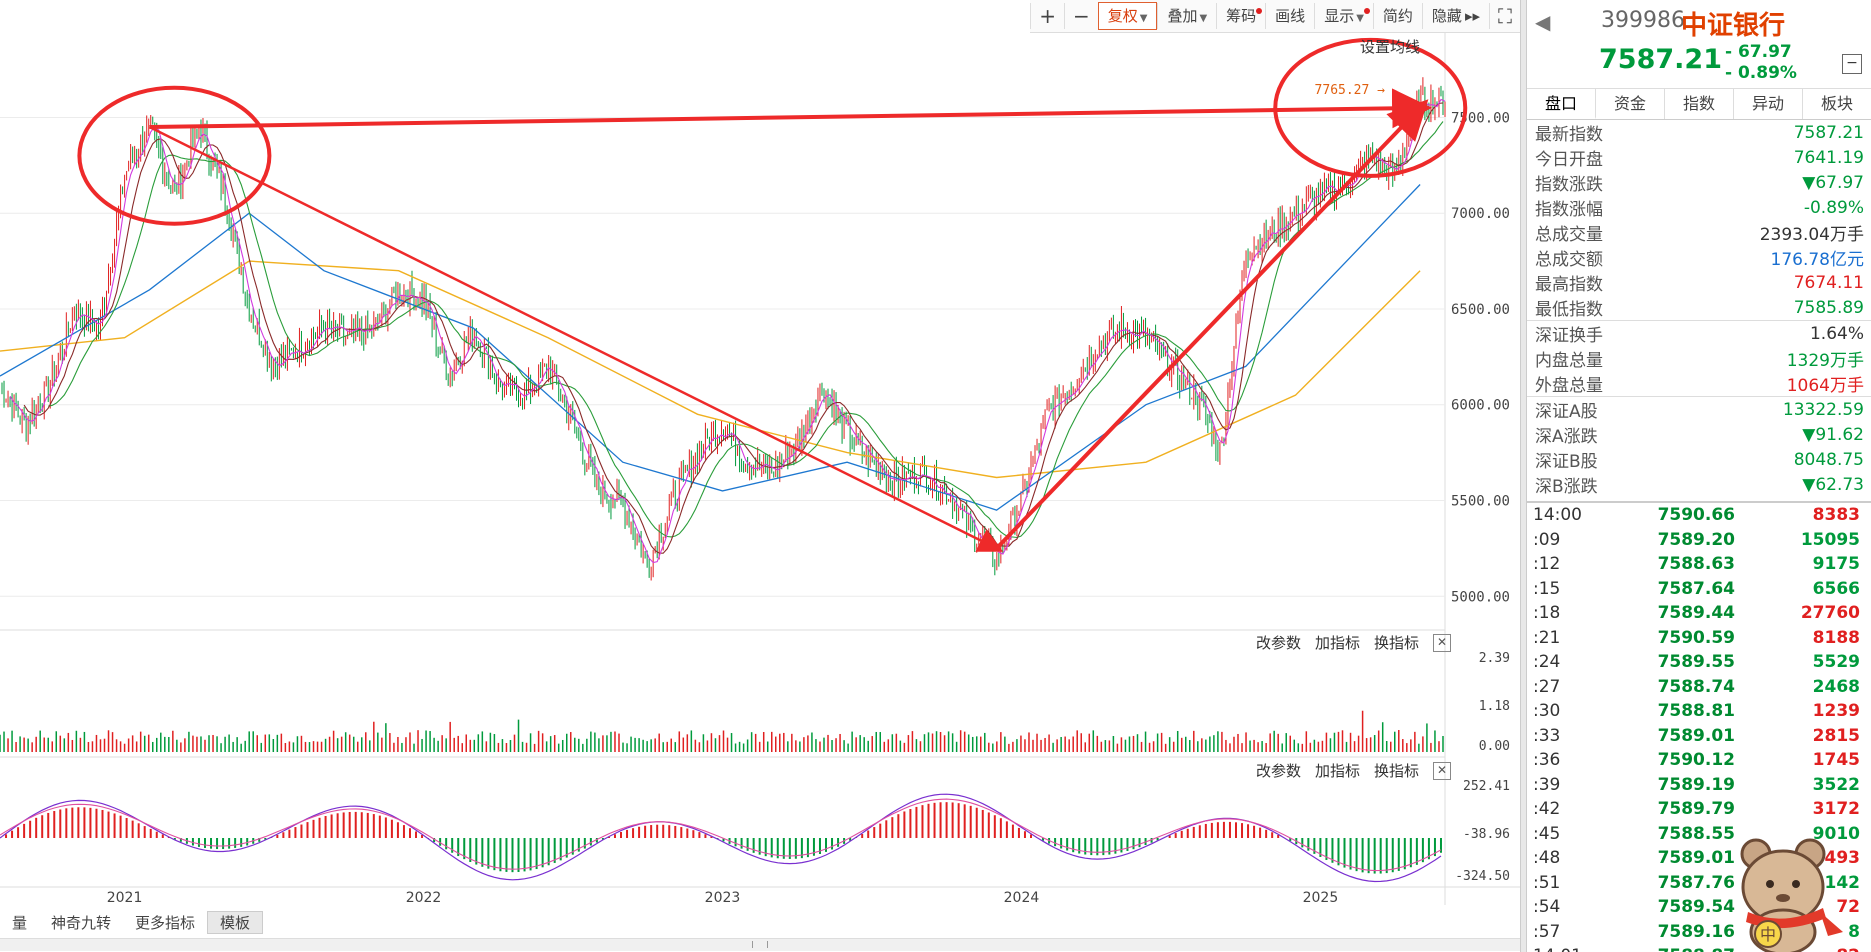 The height and width of the screenshot is (952, 1871). Describe the element at coordinates (1696, 588) in the screenshot. I see `tick-price: 7587.64` at that location.